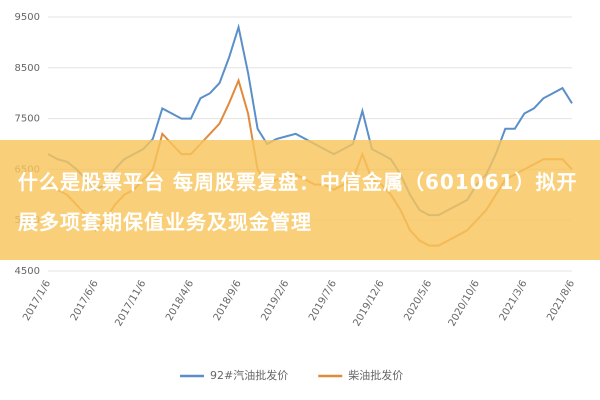  Describe the element at coordinates (368, 304) in the screenshot. I see `x-tick-label: 2019/12/6` at that location.